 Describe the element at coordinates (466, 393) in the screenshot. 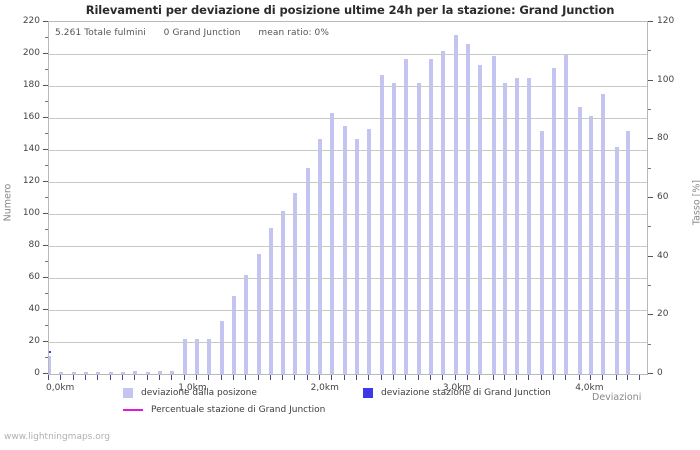

I see `legend-label-station: deviazione stazione di Grand Junction` at that location.